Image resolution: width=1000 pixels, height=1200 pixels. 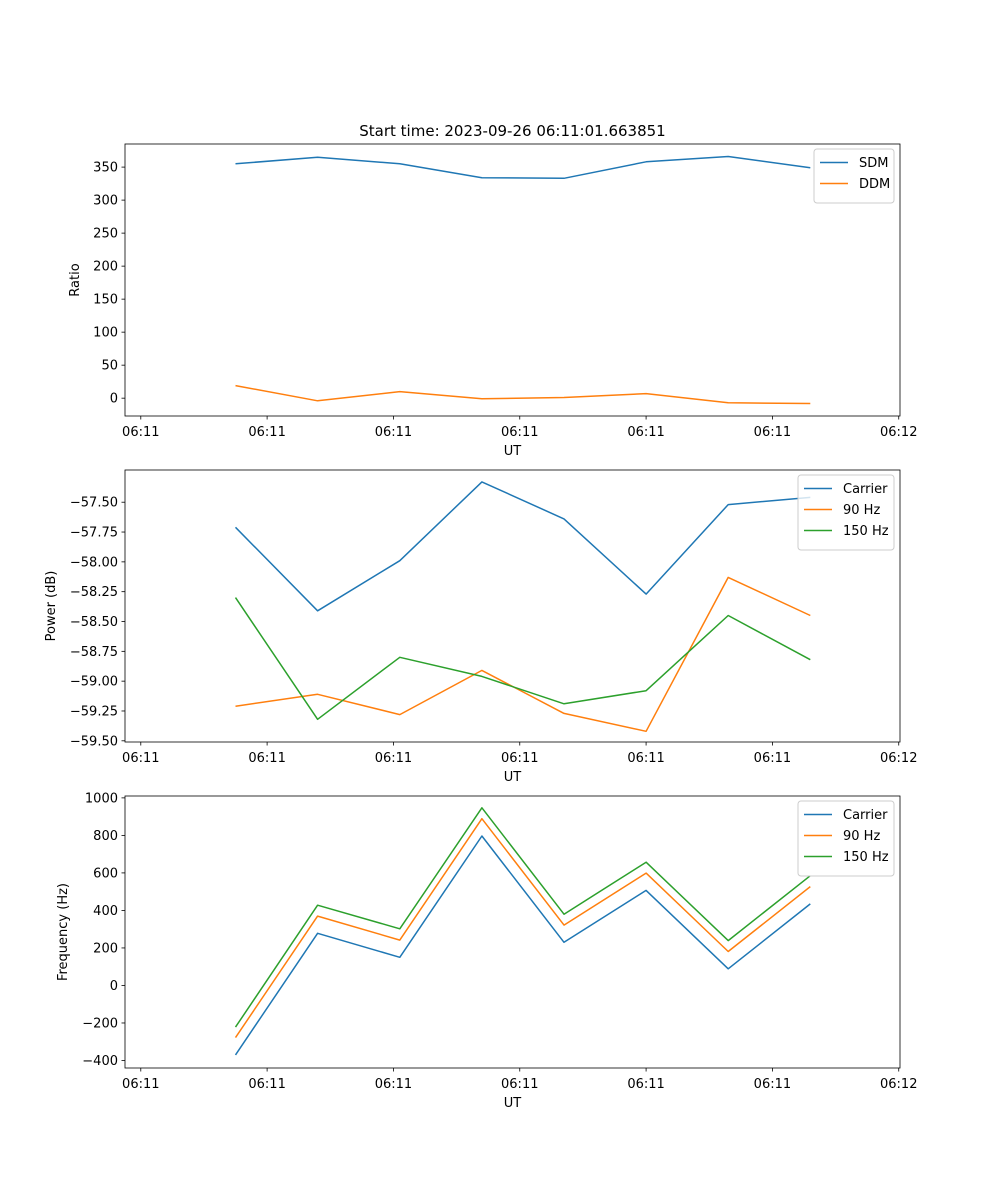 What do you see at coordinates (105, 234) in the screenshot?
I see `y-tick-label: 250` at bounding box center [105, 234].